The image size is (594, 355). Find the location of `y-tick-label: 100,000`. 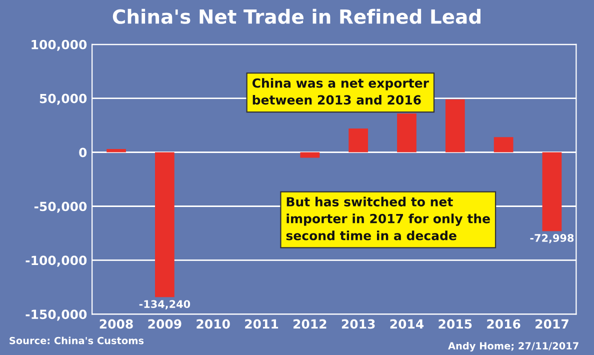

y-tick-label: 100,000 is located at coordinates (59, 45).